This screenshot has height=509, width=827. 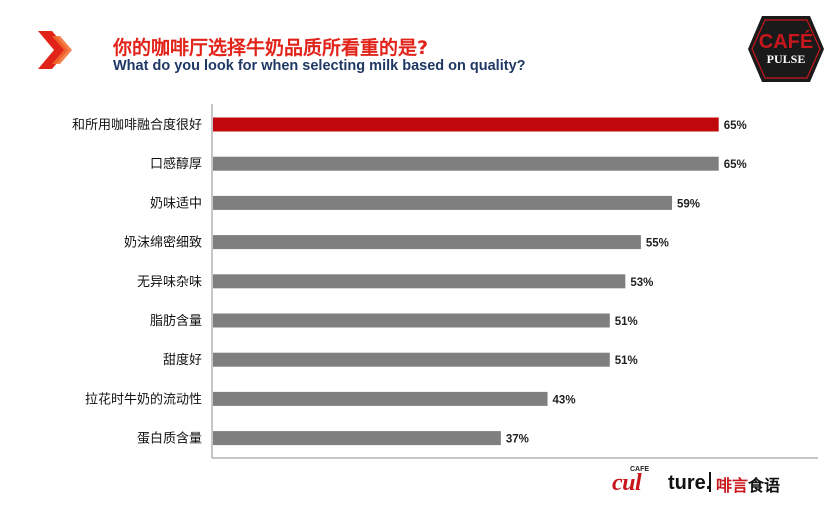 What do you see at coordinates (517, 440) in the screenshot?
I see `value-label-8: 37%` at bounding box center [517, 440].